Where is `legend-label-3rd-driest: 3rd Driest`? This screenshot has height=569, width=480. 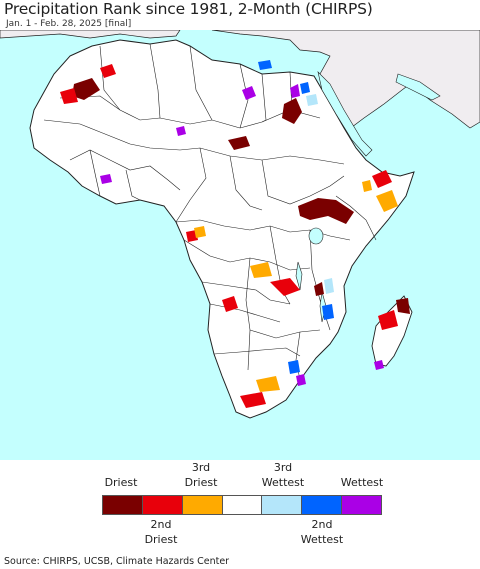
legend-label-3rd-driest: 3rd Driest is located at coordinates (201, 475).